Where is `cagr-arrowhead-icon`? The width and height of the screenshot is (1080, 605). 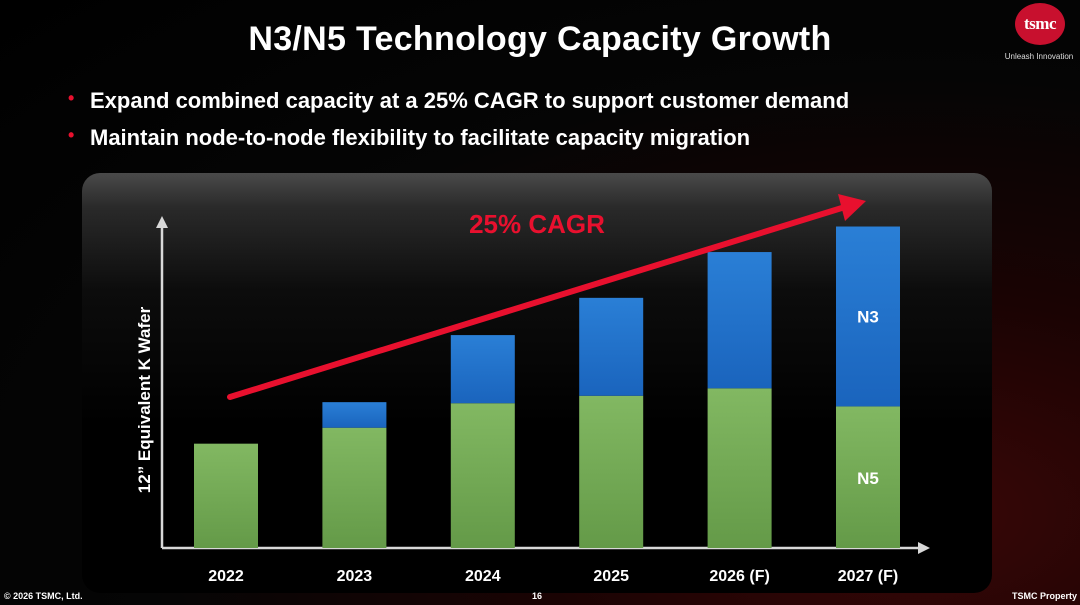 cagr-arrowhead-icon is located at coordinates (852, 207).